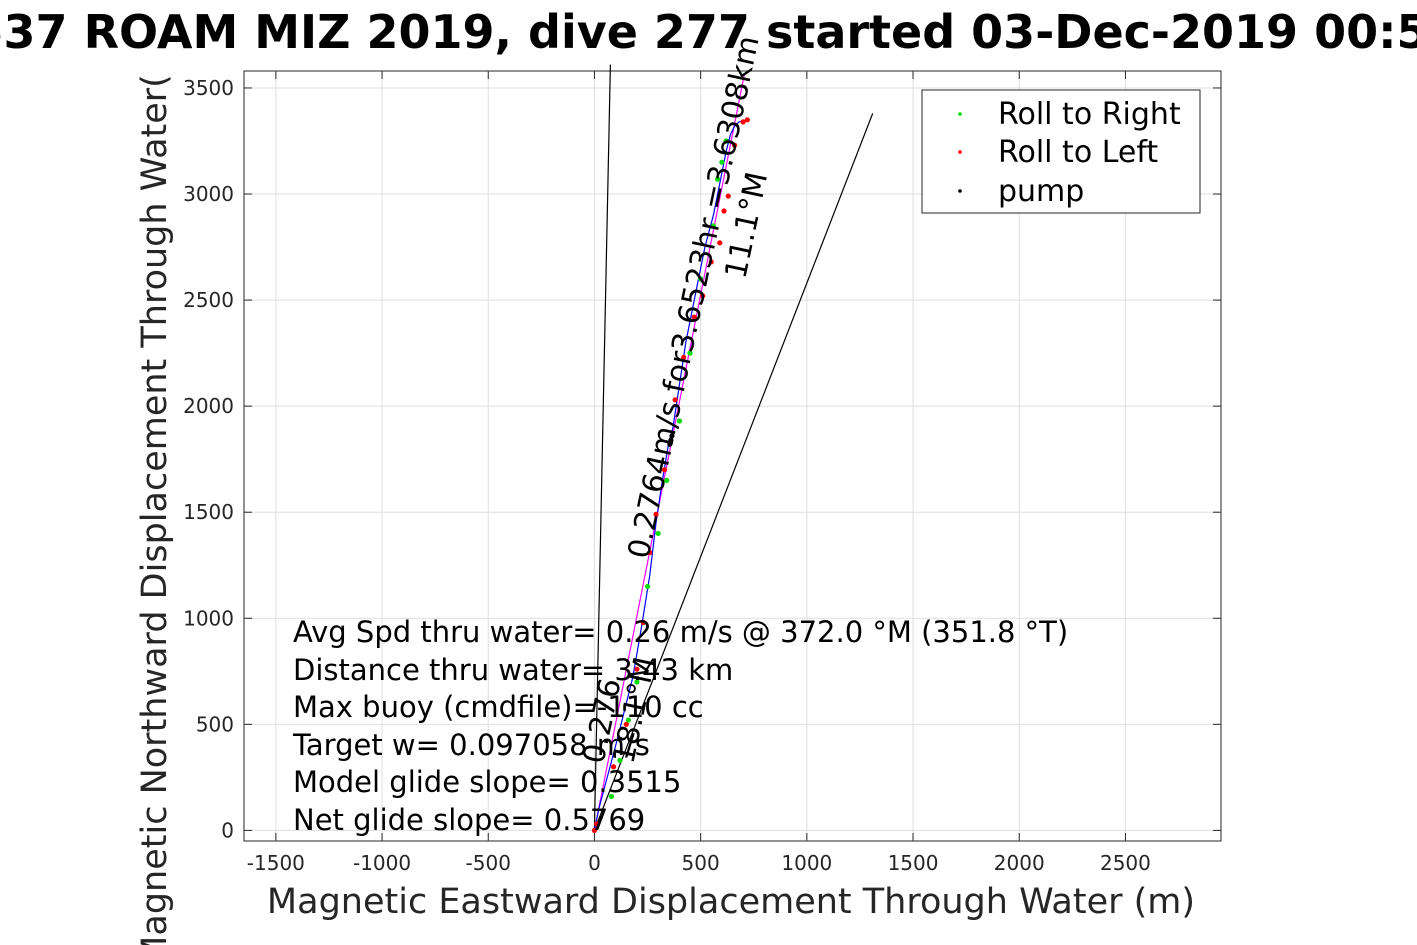 The image size is (1417, 945). Describe the element at coordinates (382, 863) in the screenshot. I see `x-tick-label: -1000` at that location.